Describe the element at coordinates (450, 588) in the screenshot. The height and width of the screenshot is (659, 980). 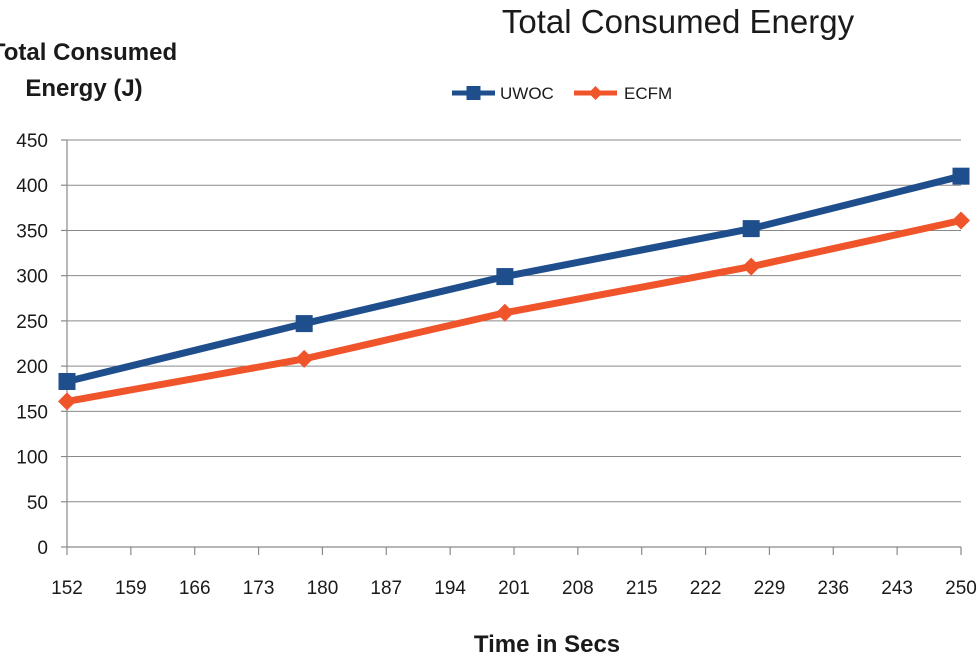
I see `x-tick-label: 194` at that location.